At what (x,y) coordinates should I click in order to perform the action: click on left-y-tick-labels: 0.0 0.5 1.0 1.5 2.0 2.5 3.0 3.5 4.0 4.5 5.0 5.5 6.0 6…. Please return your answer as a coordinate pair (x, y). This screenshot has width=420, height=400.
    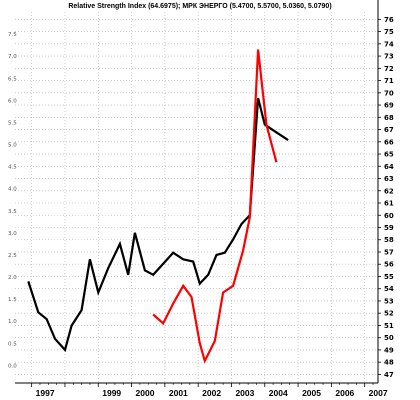
    Looking at the image, I should click on (12, 200).